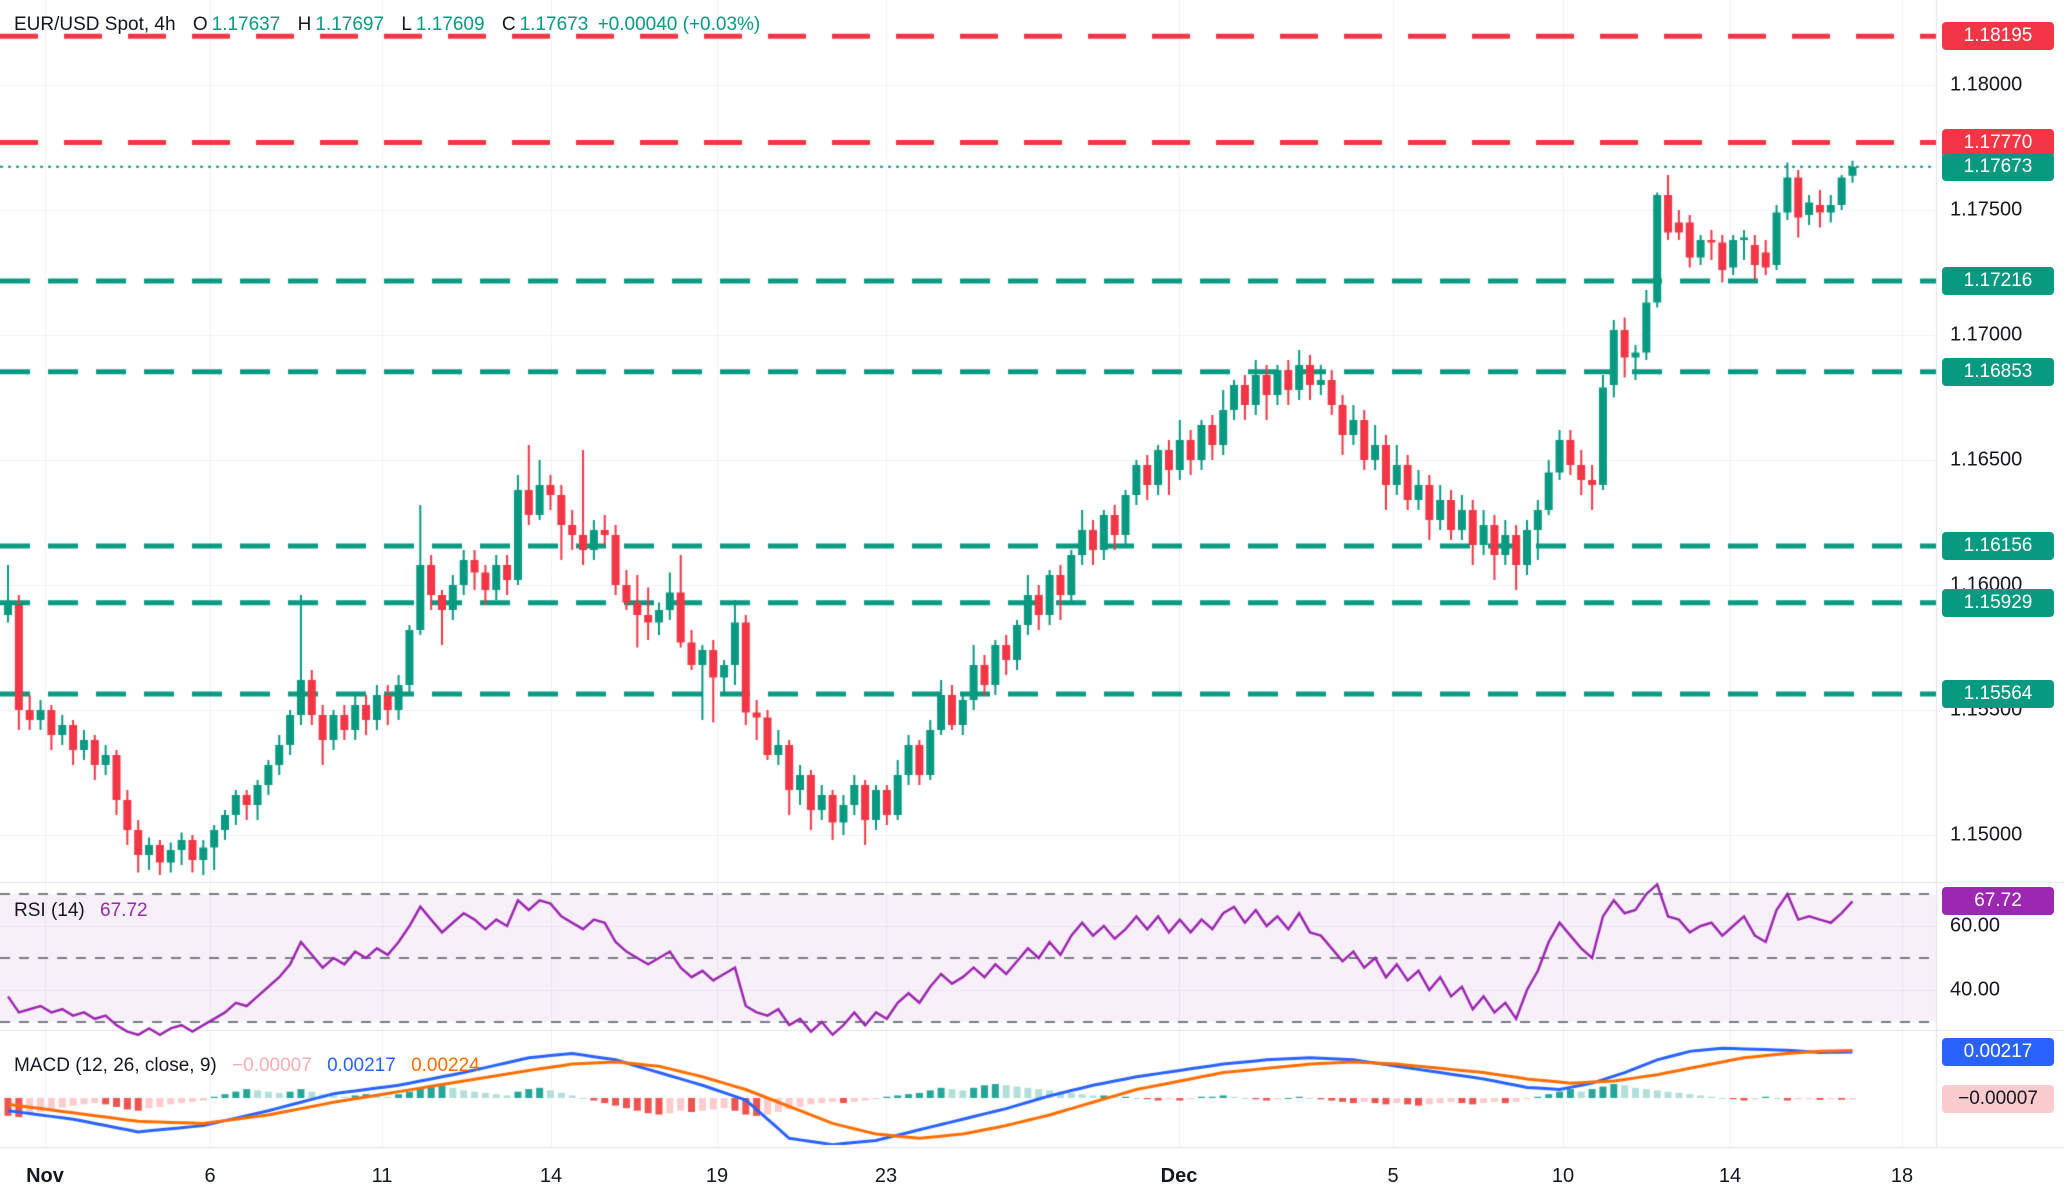 Image resolution: width=2064 pixels, height=1202 pixels. What do you see at coordinates (1975, 925) in the screenshot?
I see `rsi-tick-label: 60.00` at bounding box center [1975, 925].